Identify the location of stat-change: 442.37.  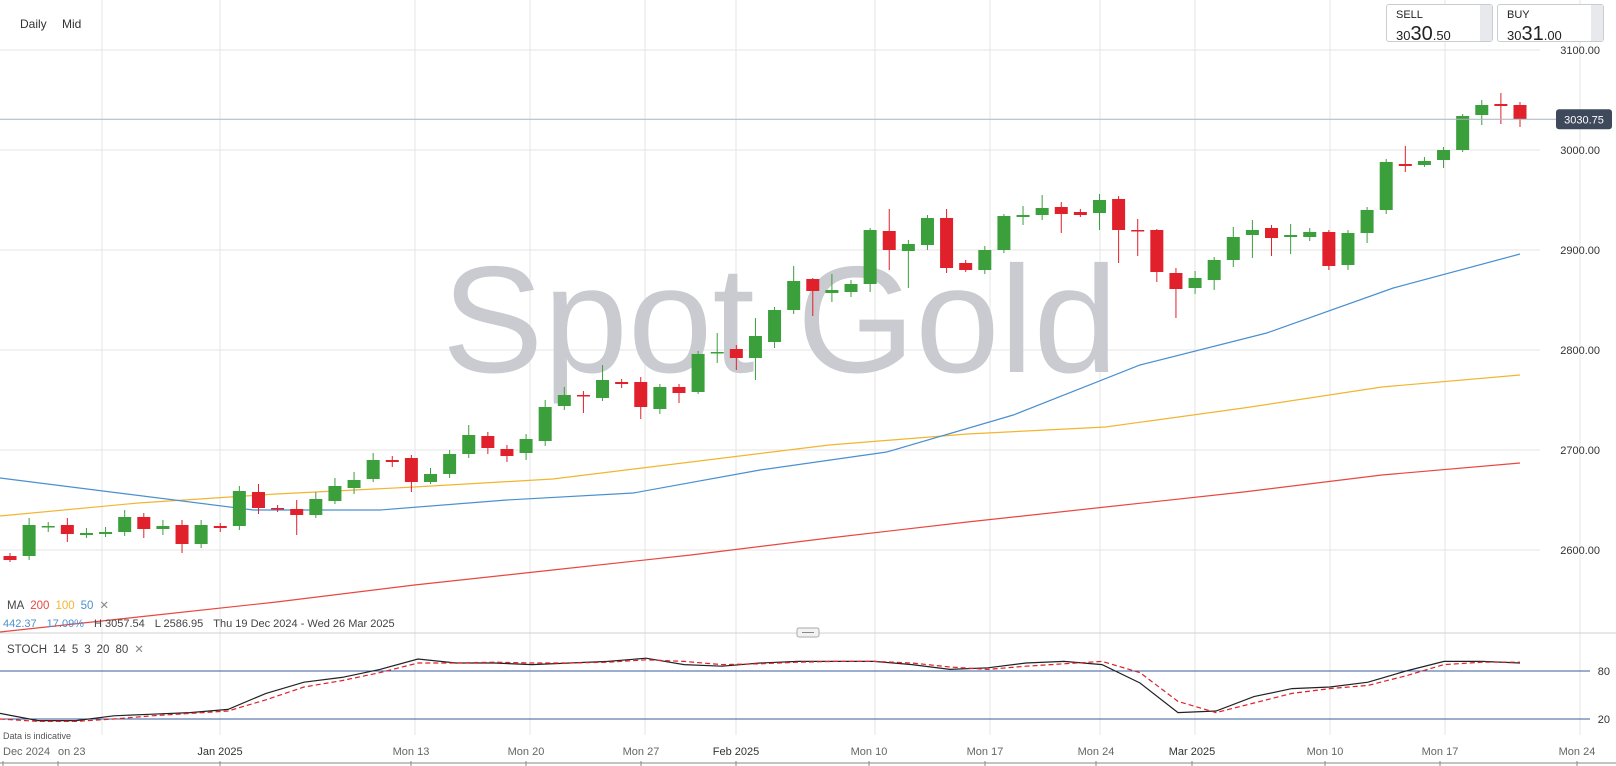
(20, 624).